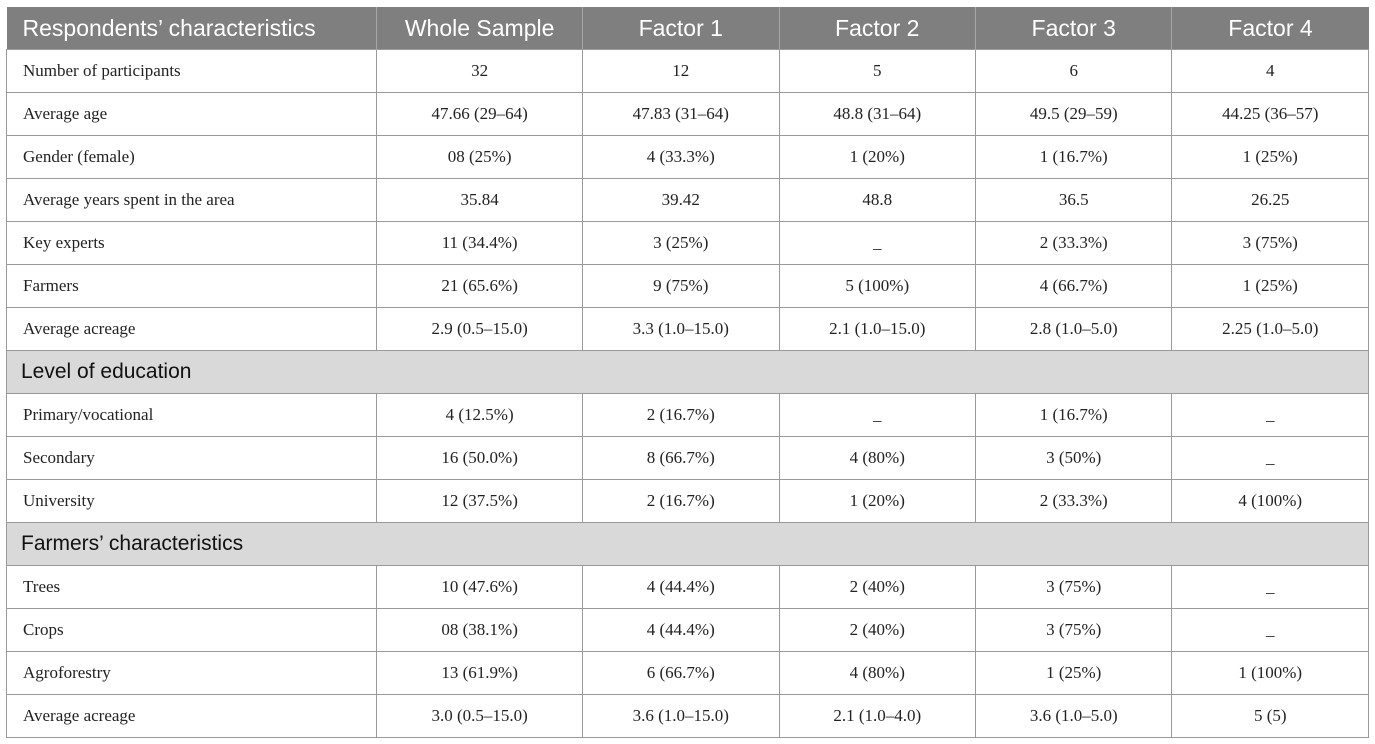 Image resolution: width=1375 pixels, height=744 pixels. I want to click on value-cell: 5 (5), so click(1270, 716).